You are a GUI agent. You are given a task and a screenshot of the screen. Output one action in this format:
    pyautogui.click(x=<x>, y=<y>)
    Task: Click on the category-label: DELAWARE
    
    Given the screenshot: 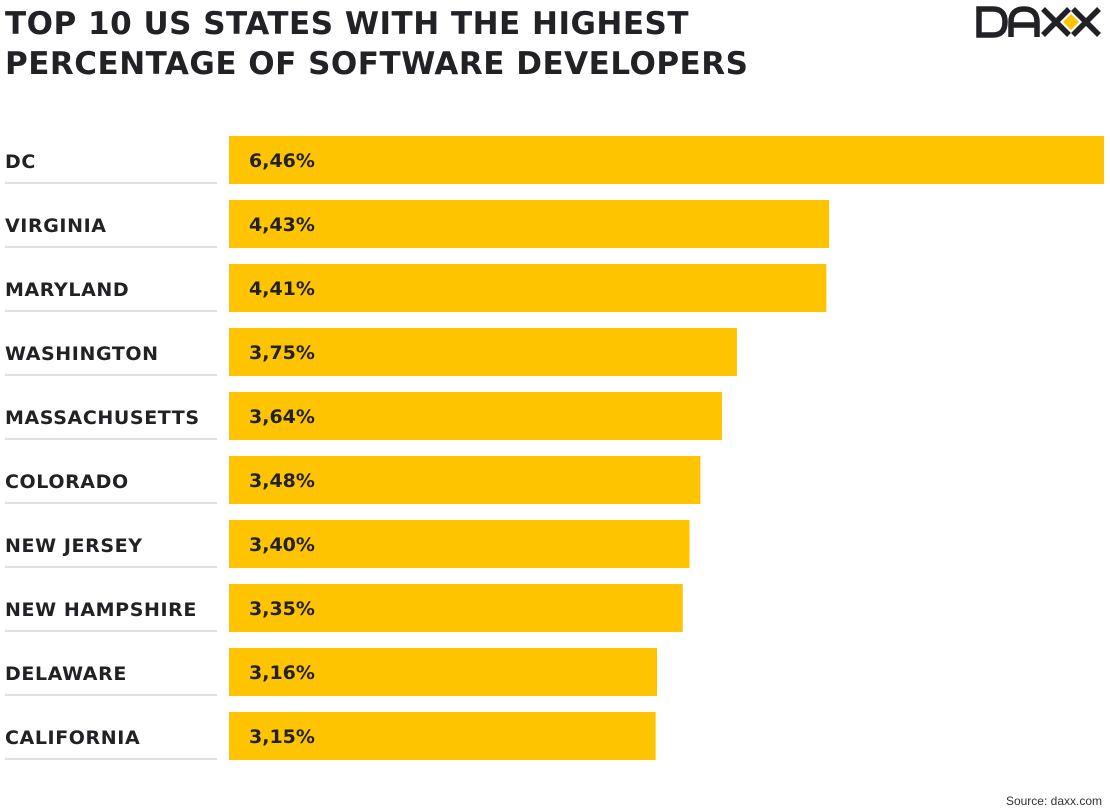 What is the action you would take?
    pyautogui.click(x=66, y=674)
    